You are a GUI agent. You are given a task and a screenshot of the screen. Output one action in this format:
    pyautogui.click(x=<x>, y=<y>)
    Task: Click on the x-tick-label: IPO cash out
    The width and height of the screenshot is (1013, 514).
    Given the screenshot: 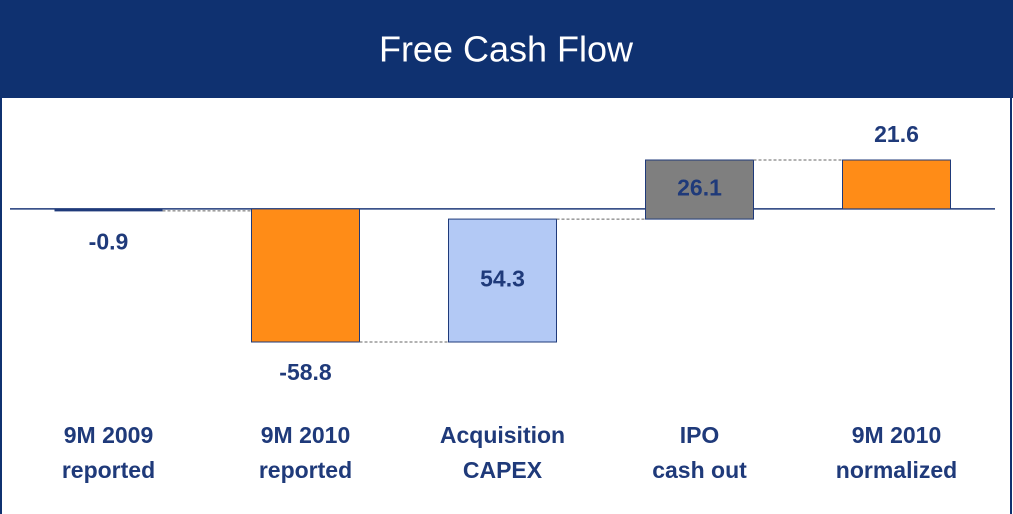 What is the action you would take?
    pyautogui.click(x=699, y=452)
    